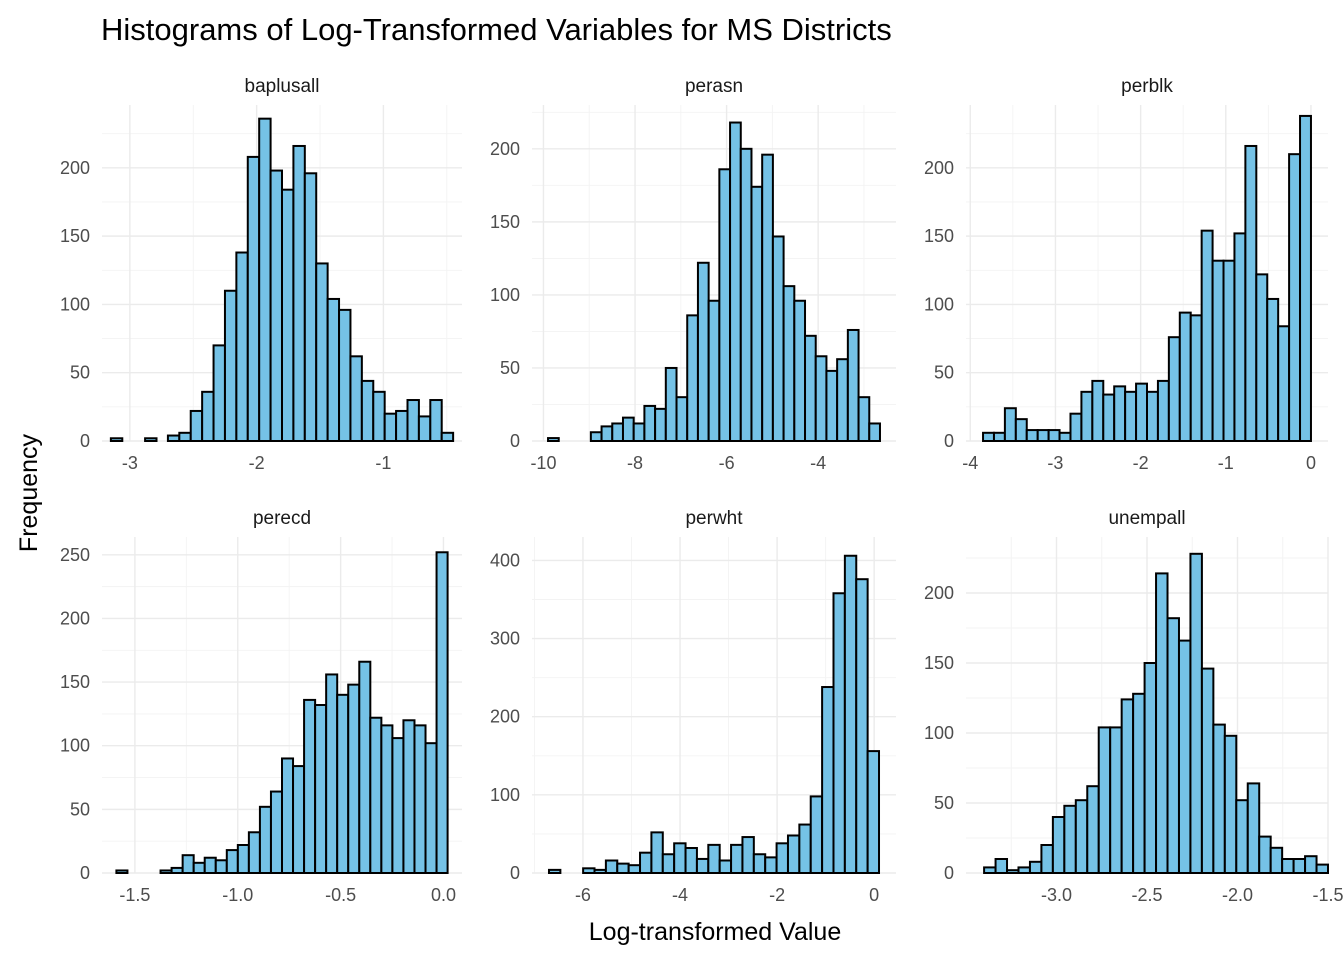  What do you see at coordinates (505, 639) in the screenshot?
I see `y-tick-label: 300` at bounding box center [505, 639].